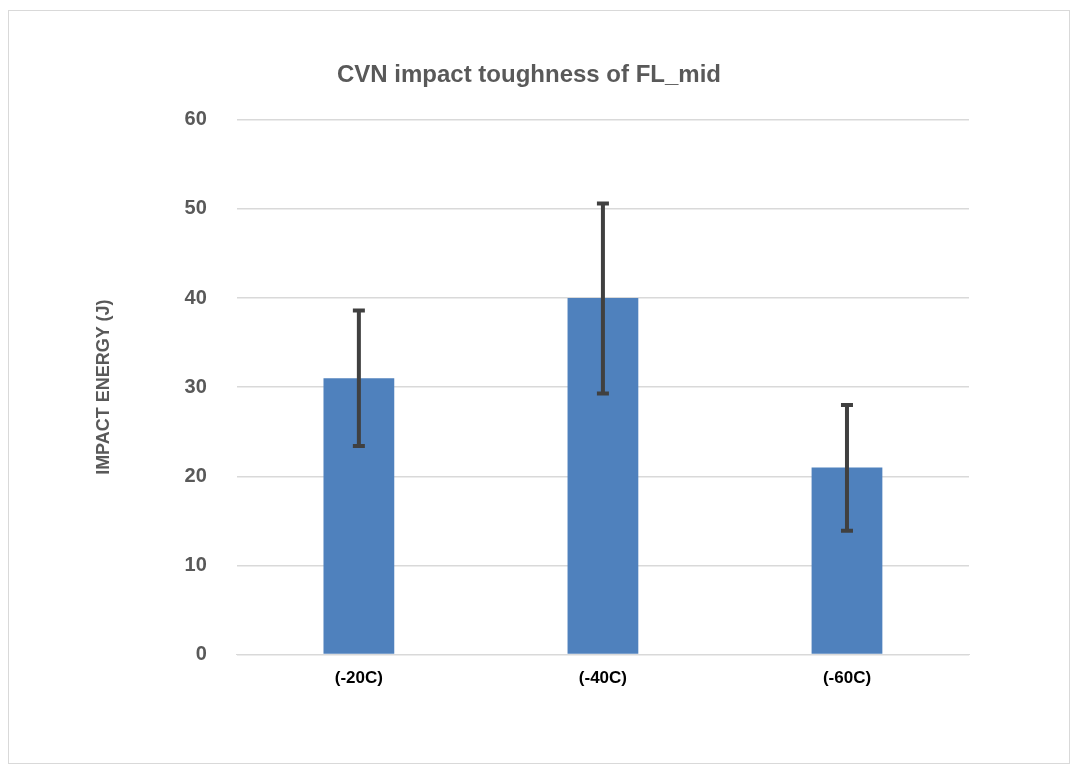 The image size is (1075, 764). I want to click on y-tick-label: 10, so click(195, 563).